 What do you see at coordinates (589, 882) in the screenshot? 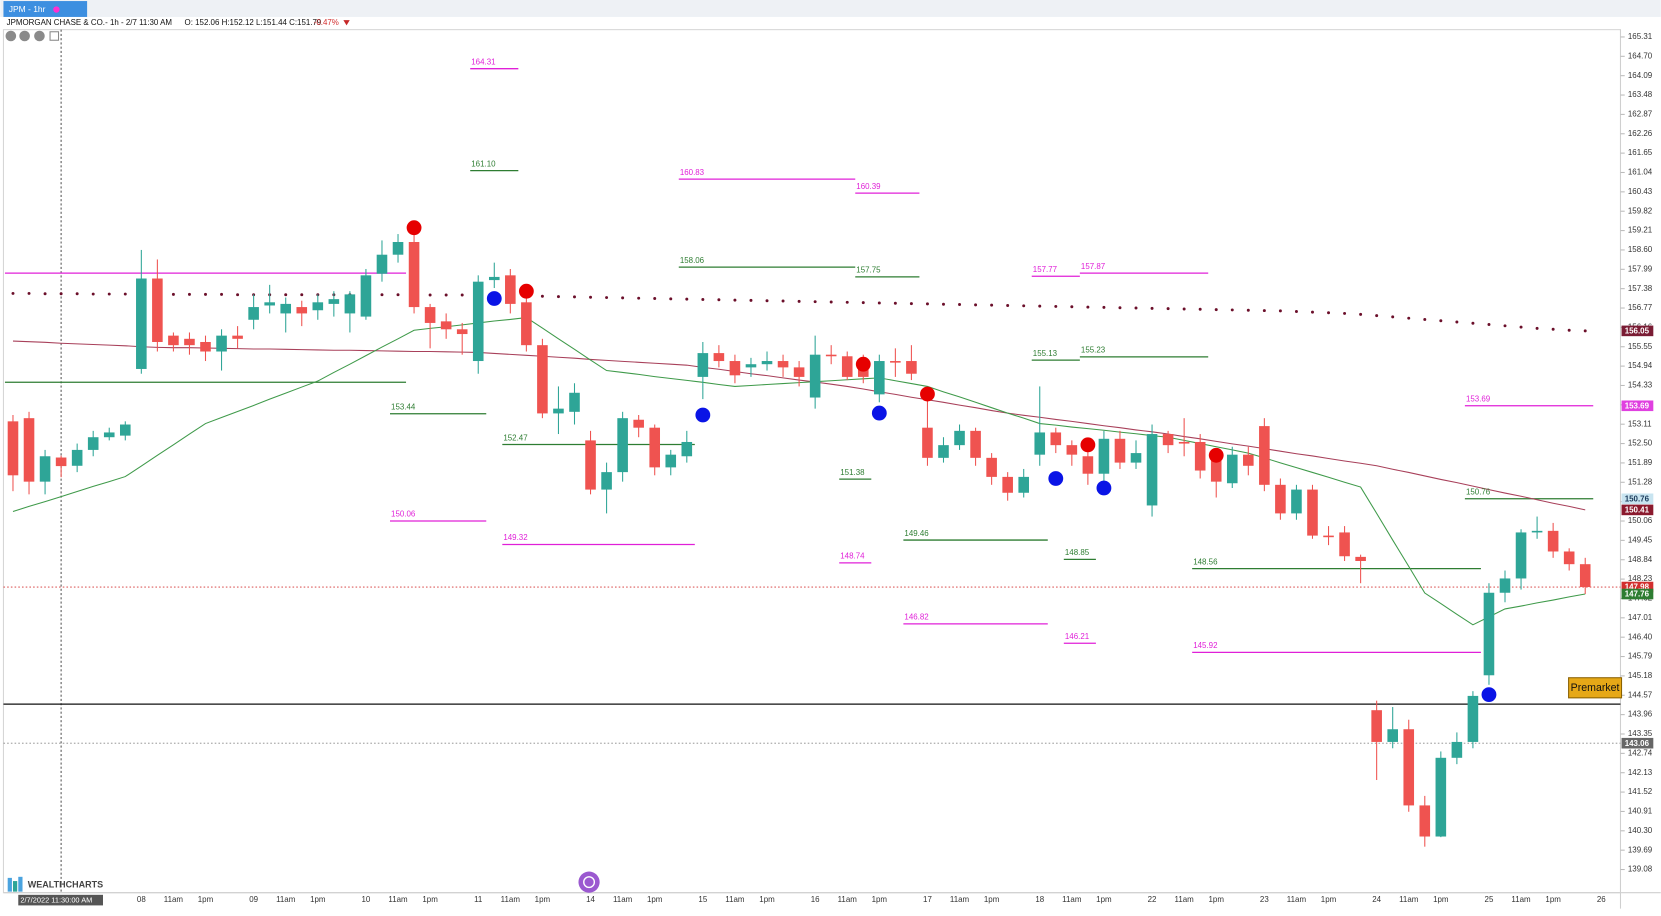
I see `ai-button` at bounding box center [589, 882].